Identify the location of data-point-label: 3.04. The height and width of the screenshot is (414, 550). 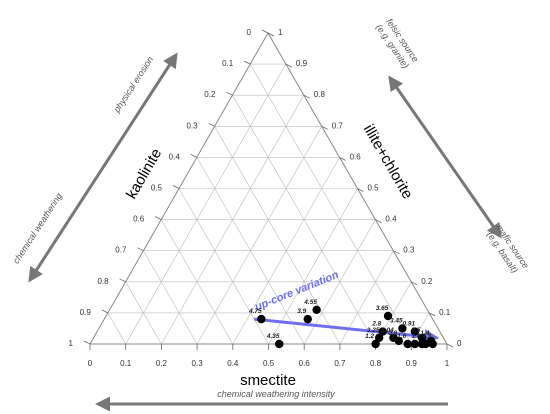
(387, 330).